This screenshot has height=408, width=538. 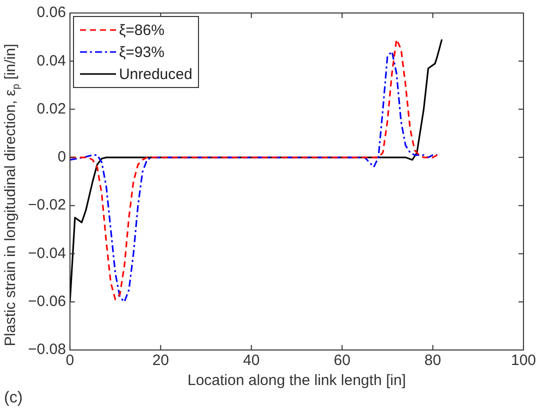 What do you see at coordinates (47, 205) in the screenshot?
I see `y-tick-label: −0.02` at bounding box center [47, 205].